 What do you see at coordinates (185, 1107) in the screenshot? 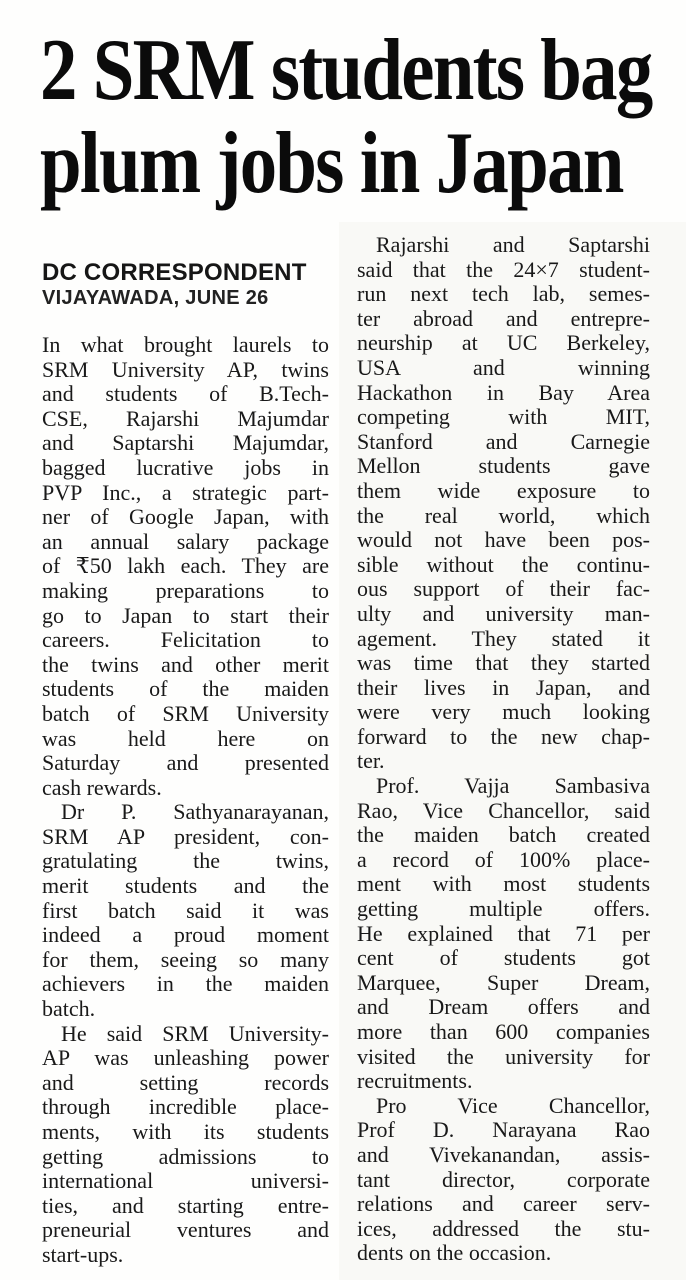
I see `body-line: through incredible place-` at bounding box center [185, 1107].